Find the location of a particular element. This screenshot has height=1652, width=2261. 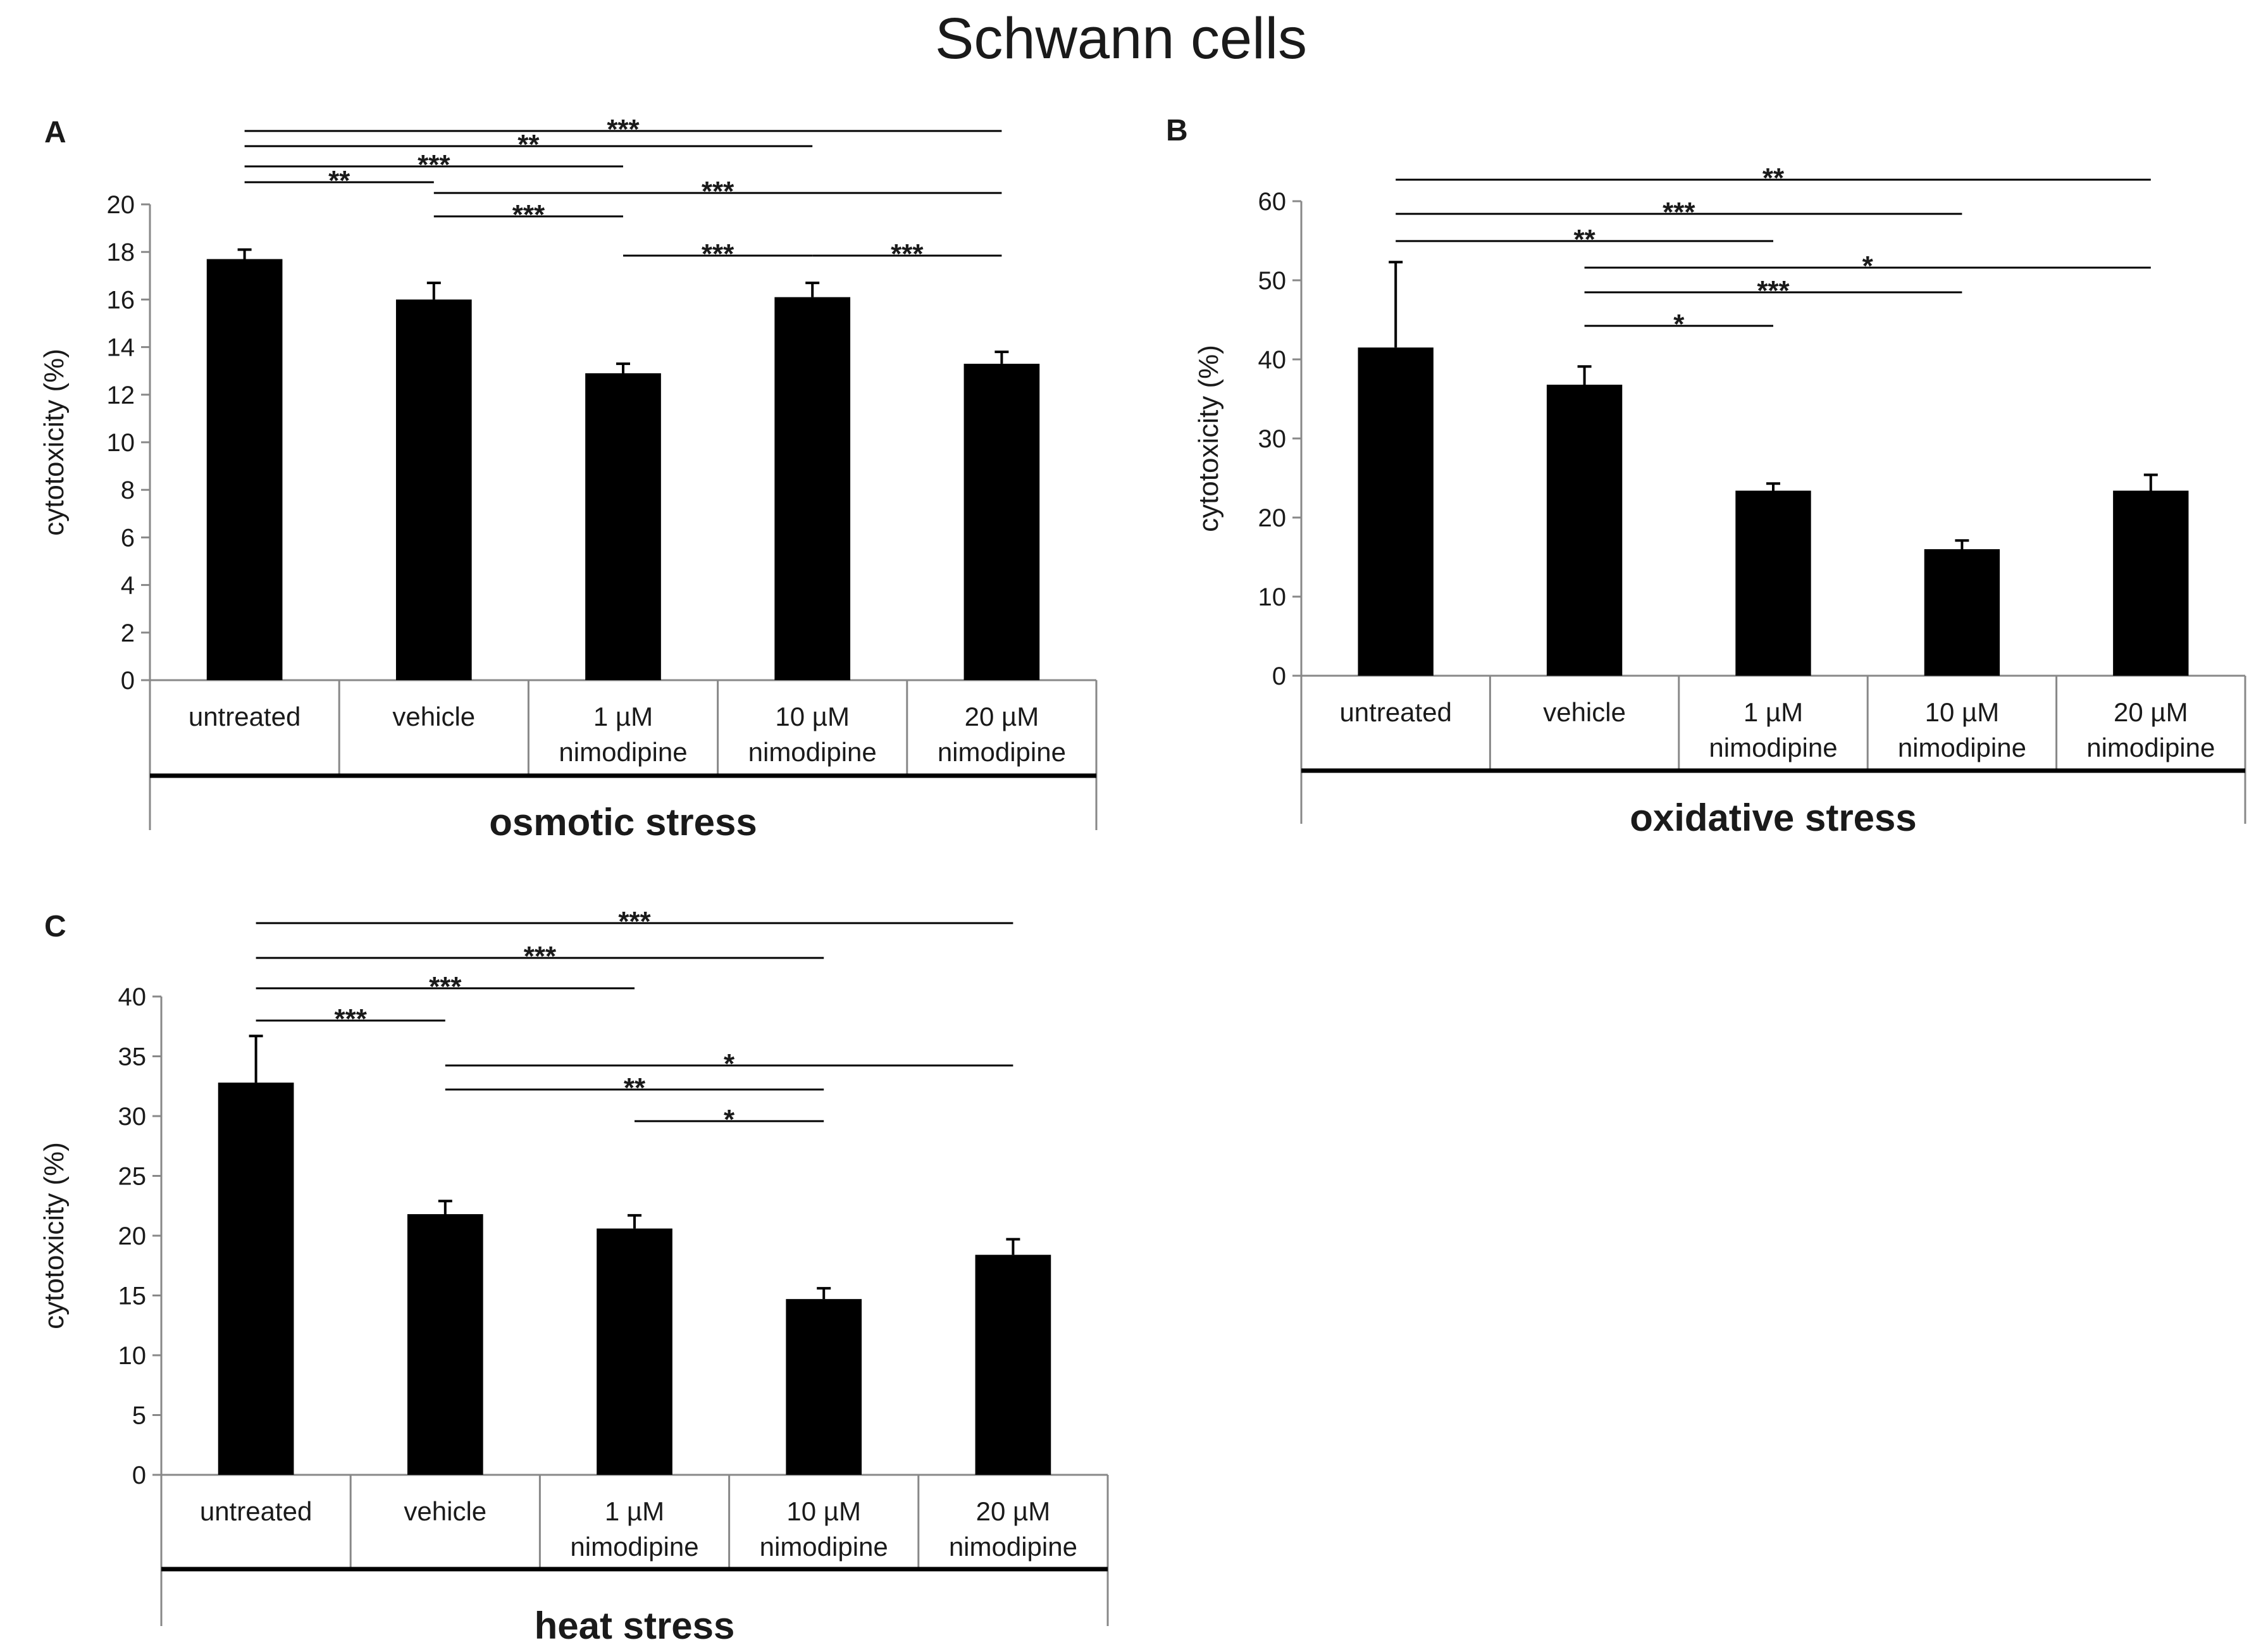

y-tick-label: 50 is located at coordinates (1272, 281).